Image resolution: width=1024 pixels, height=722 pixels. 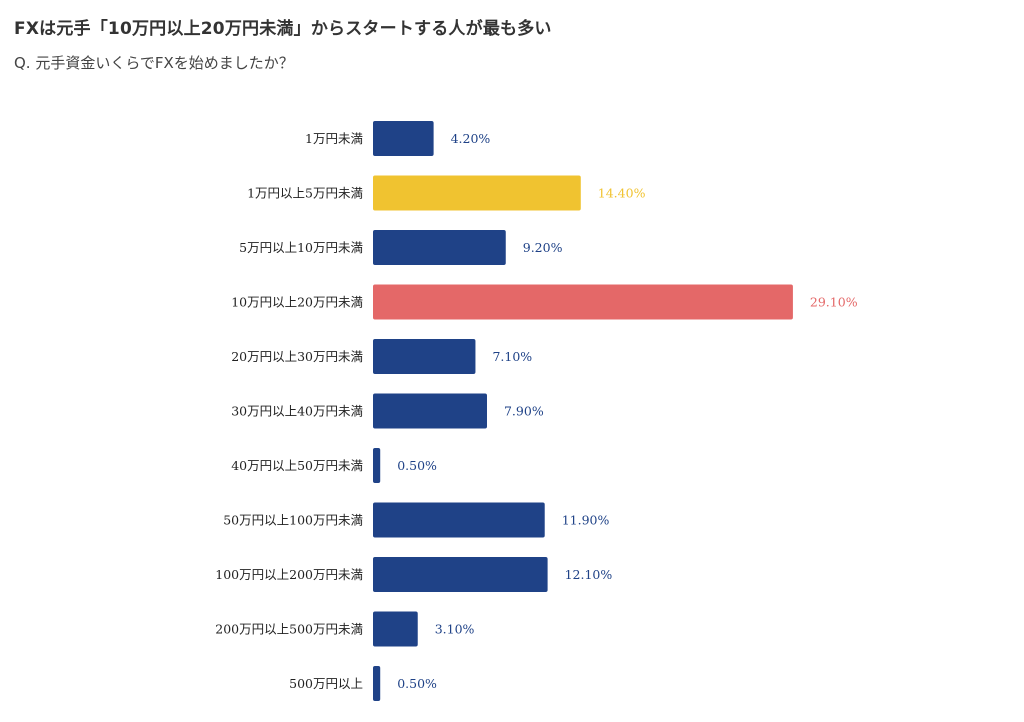 What do you see at coordinates (297, 302) in the screenshot?
I see `category-label: 10万円以上20万円未満` at bounding box center [297, 302].